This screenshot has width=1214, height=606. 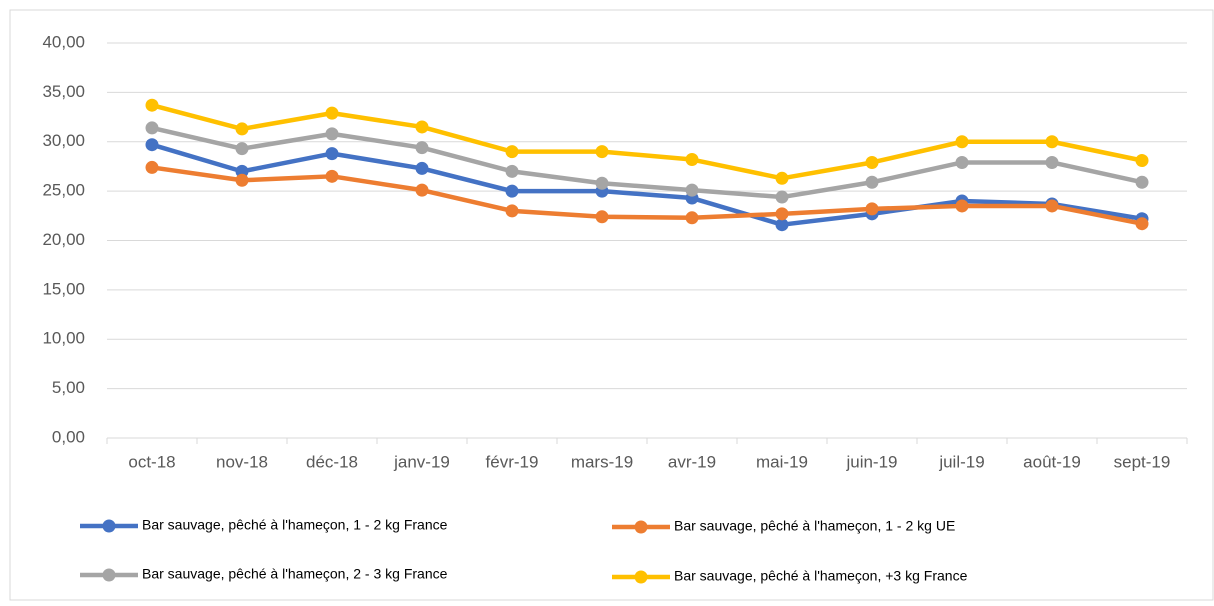 What do you see at coordinates (63, 41) in the screenshot?
I see `y-tick-label: 40,00` at bounding box center [63, 41].